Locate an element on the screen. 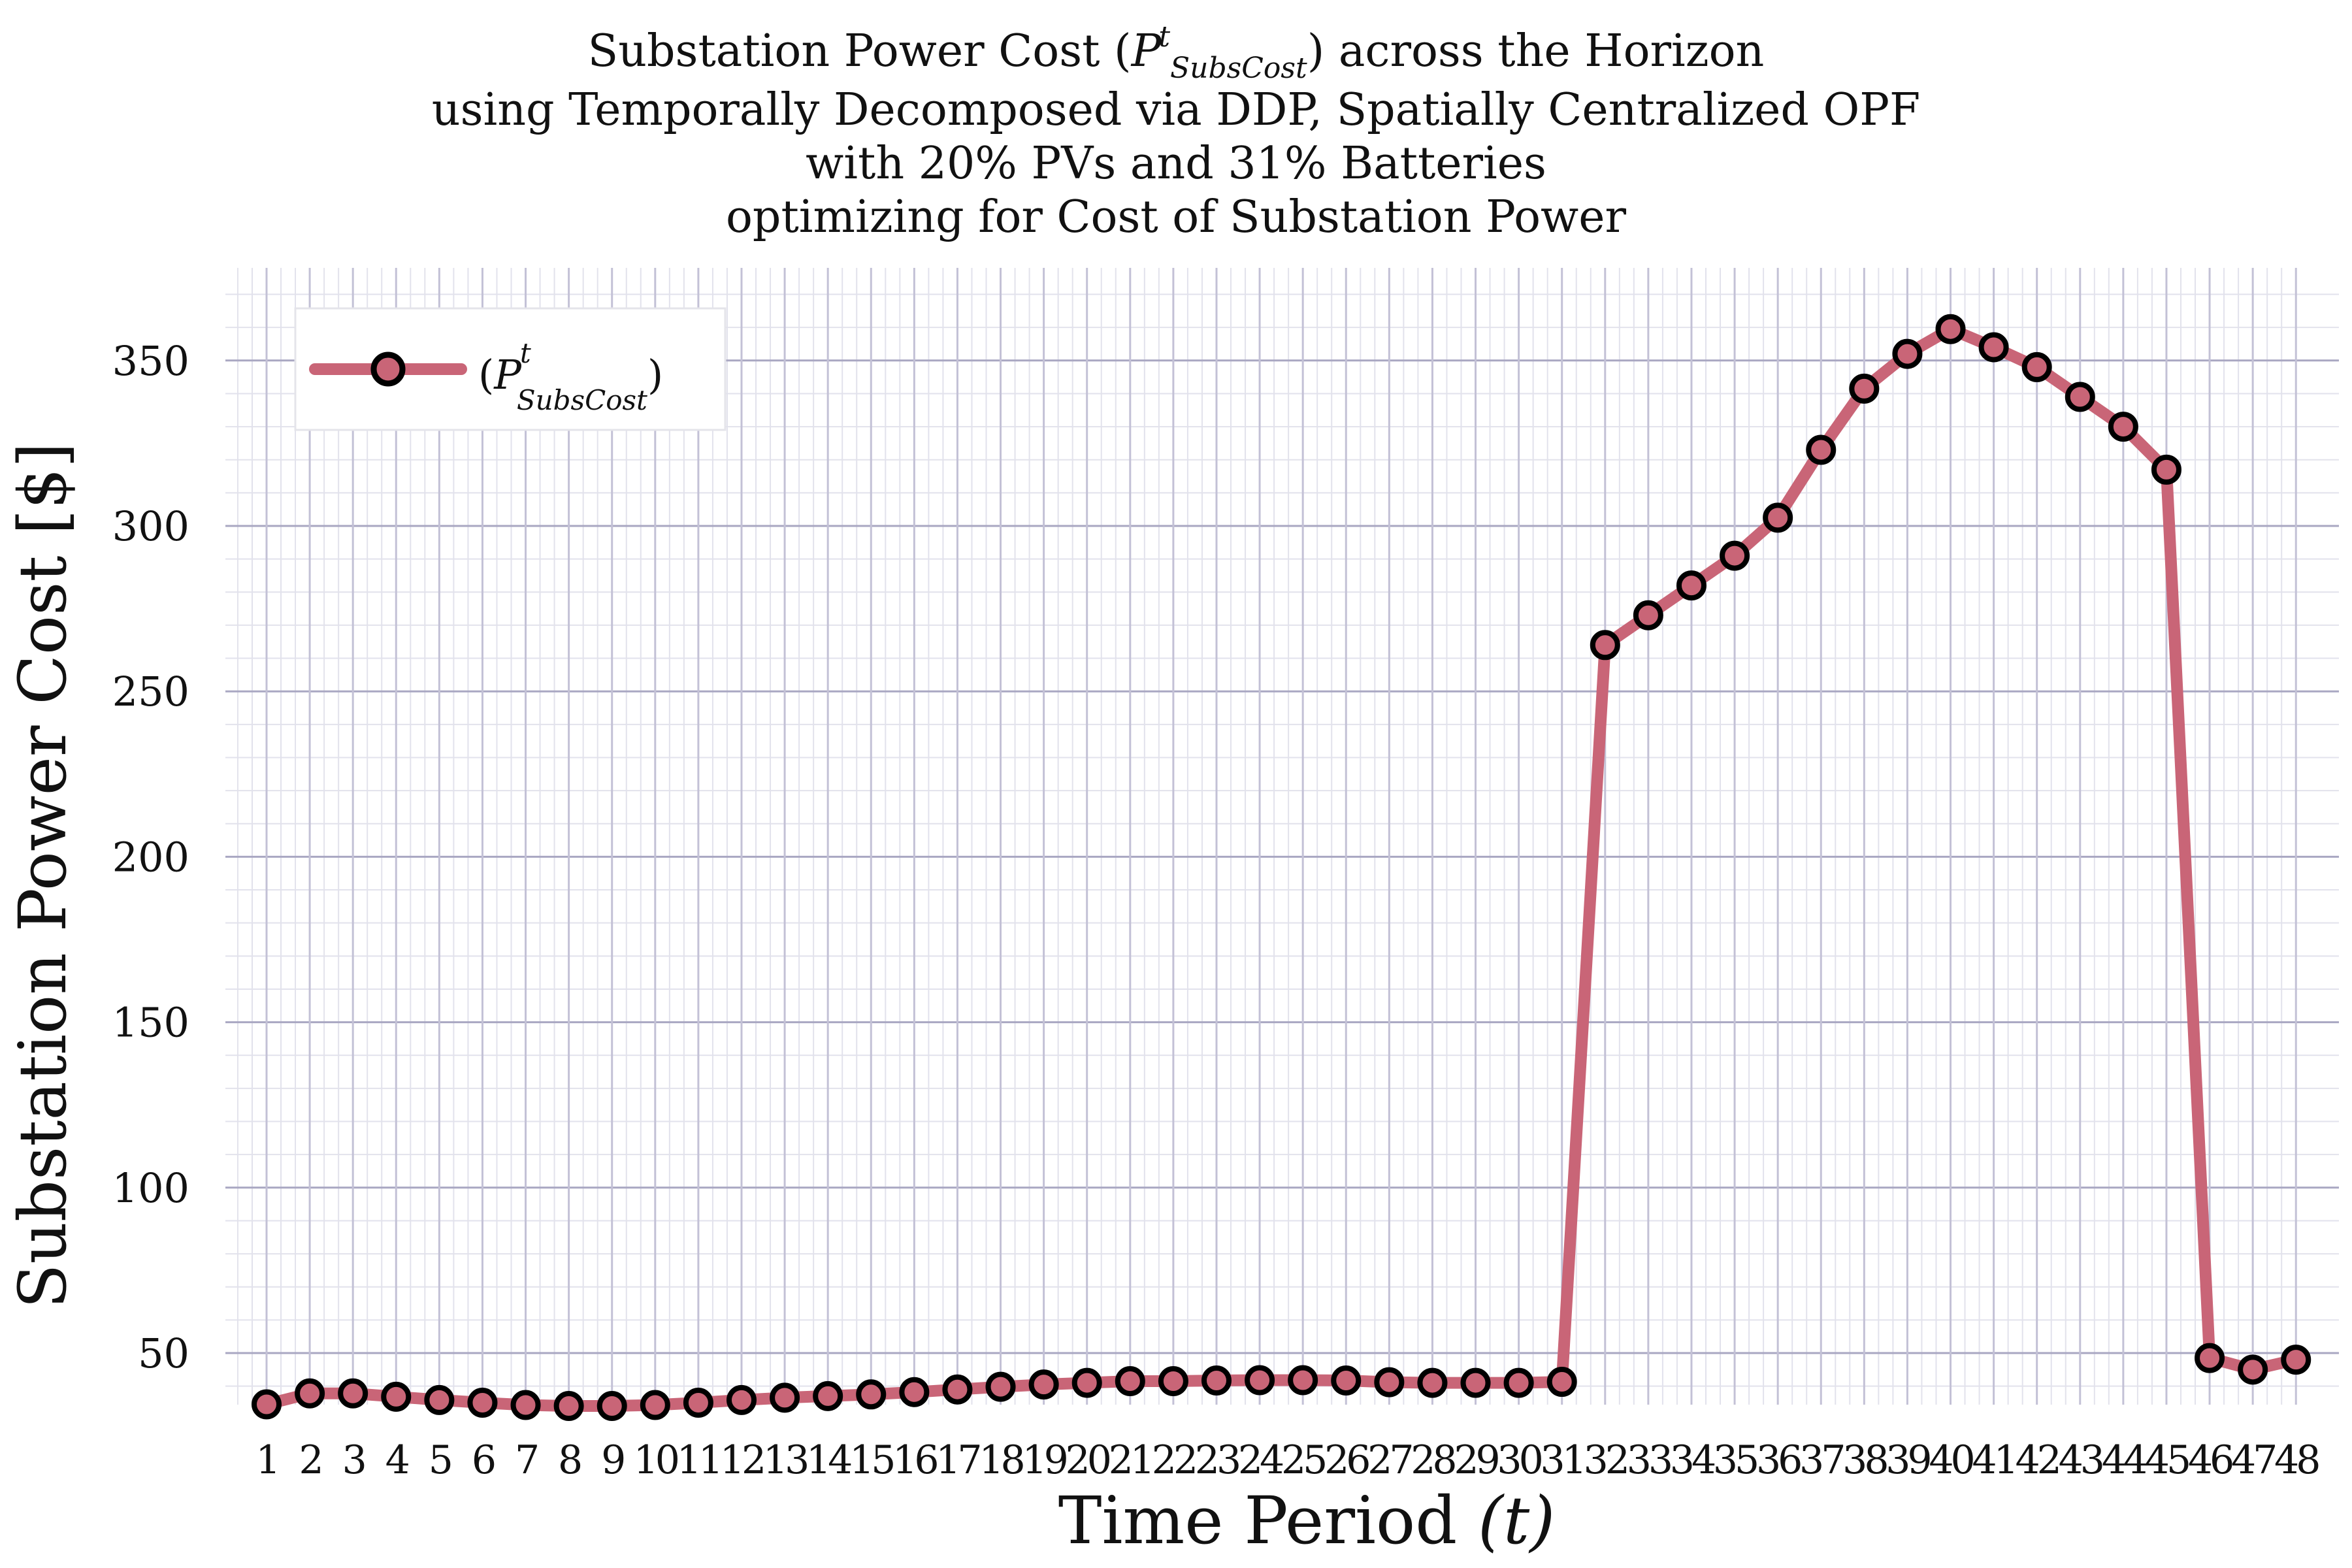  legend-marker-swatch is located at coordinates (388, 369).